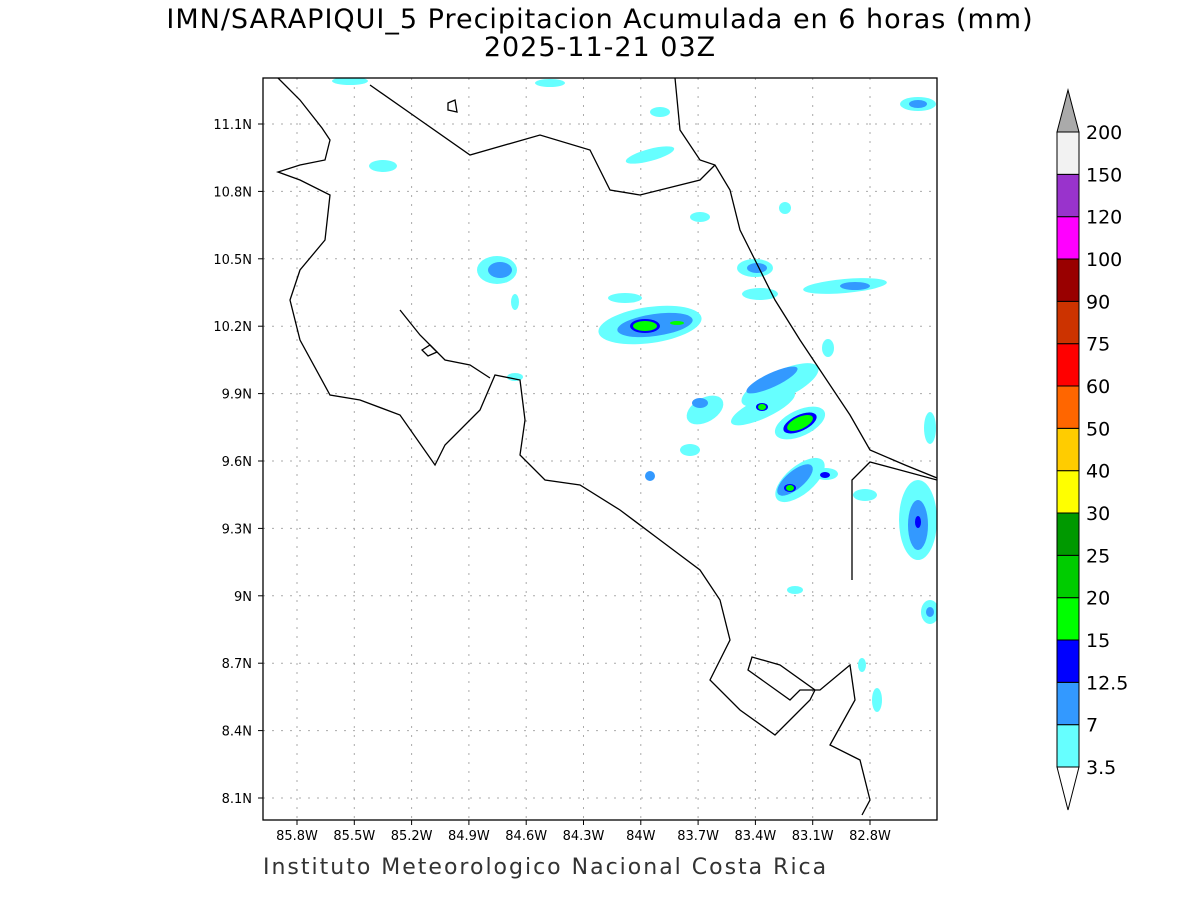 This screenshot has width=1200, height=900. I want to click on colorbar-label: 15, so click(1098, 641).